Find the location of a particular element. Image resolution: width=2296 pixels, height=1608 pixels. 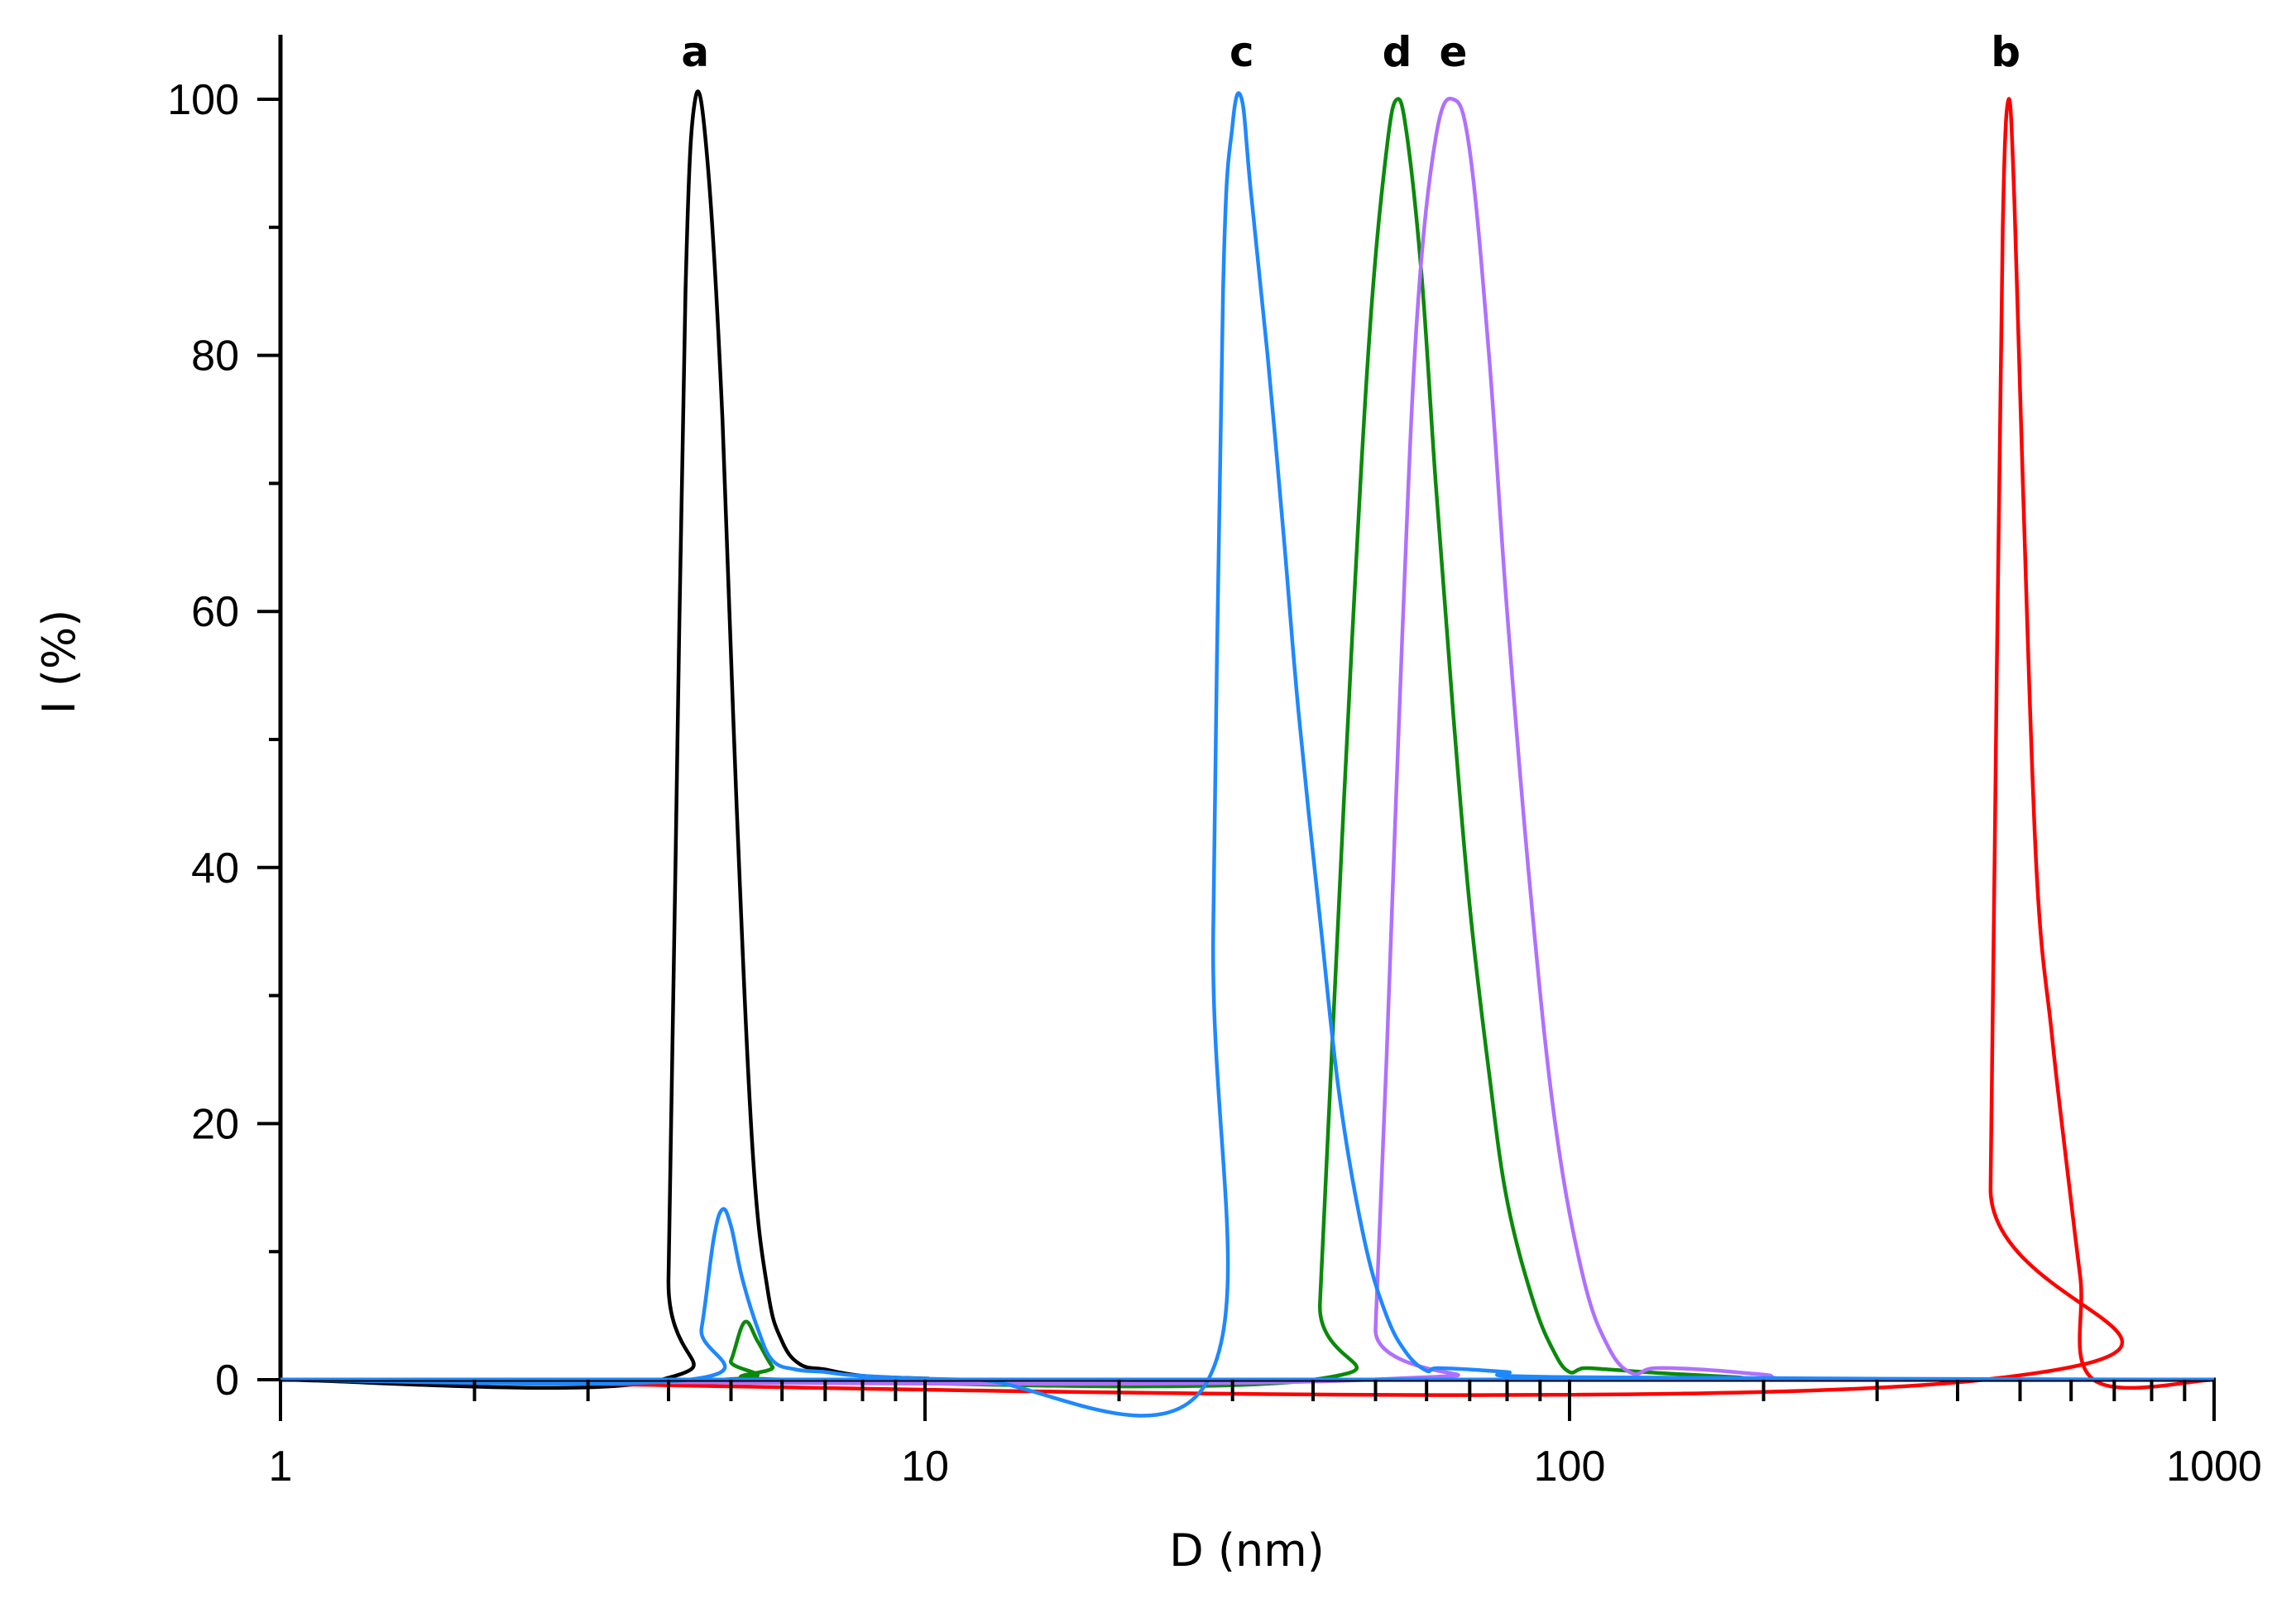

y-tick-label: 40 is located at coordinates (215, 869).